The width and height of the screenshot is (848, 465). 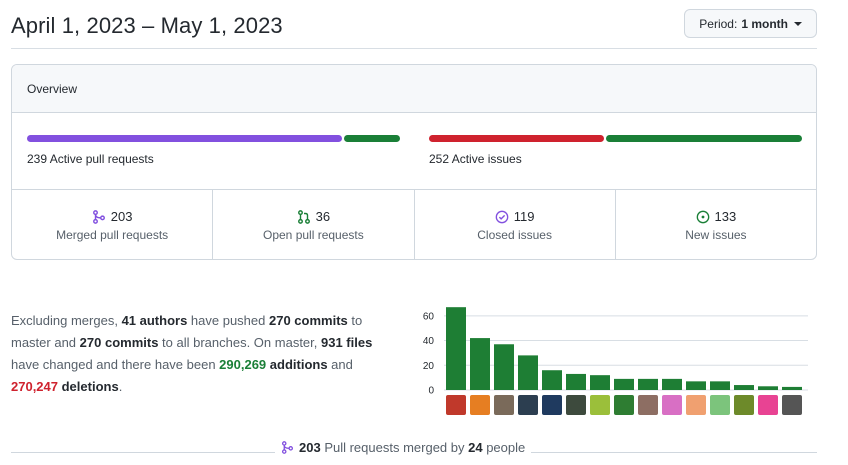 I want to click on date-range-title: April 1, 2023 – May 1, 2023, so click(x=147, y=25).